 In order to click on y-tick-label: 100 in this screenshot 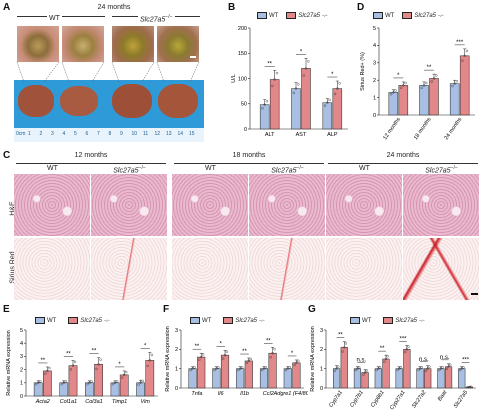, I will do `click(242, 79)`.